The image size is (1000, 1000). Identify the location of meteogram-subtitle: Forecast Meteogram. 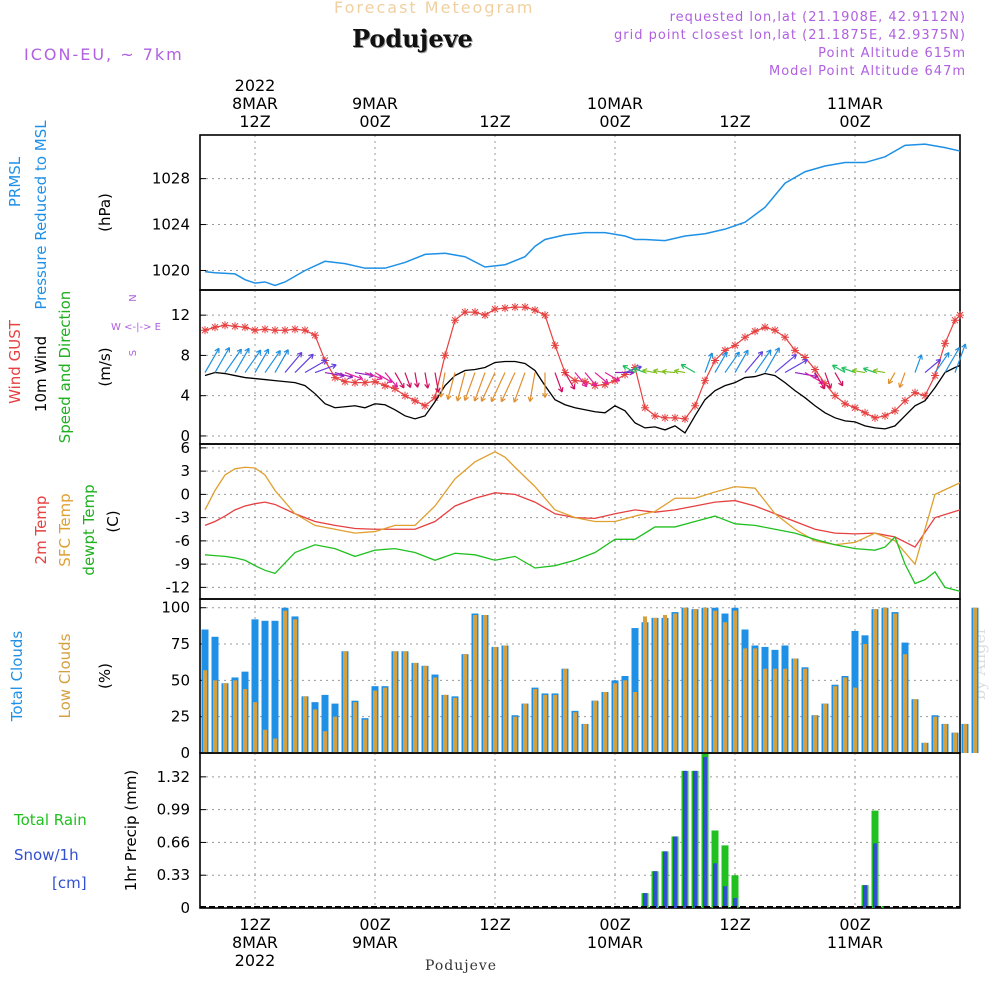
(434, 8).